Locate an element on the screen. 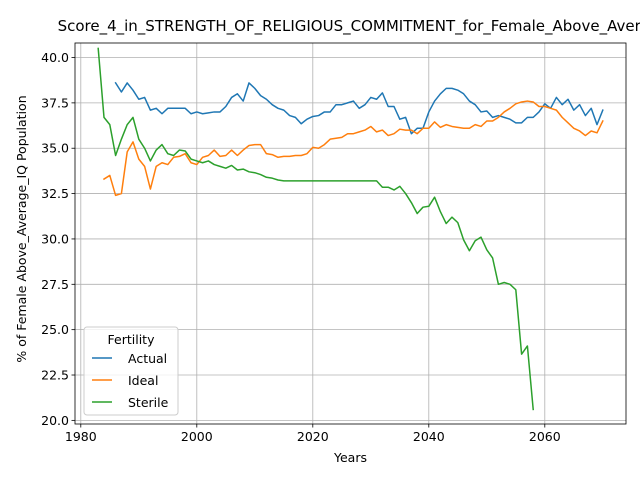  x-tick-label: 2020 is located at coordinates (313, 436).